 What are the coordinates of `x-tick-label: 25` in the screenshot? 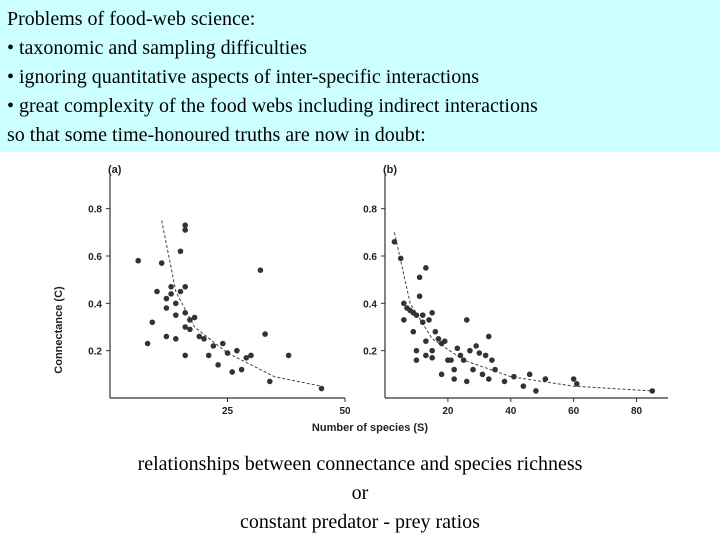 It's located at (228, 411).